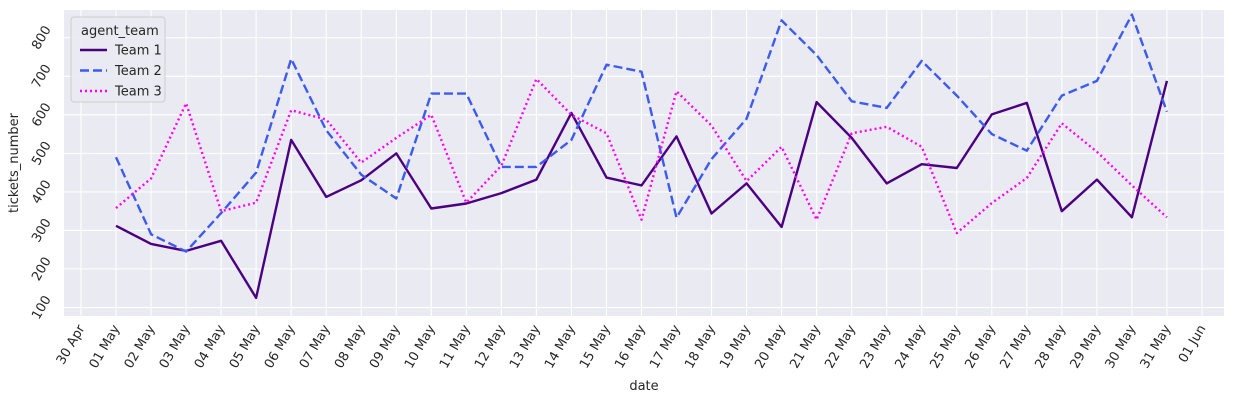 The height and width of the screenshot is (403, 1235). What do you see at coordinates (980, 346) in the screenshot?
I see `x-tick-label: 26 May` at bounding box center [980, 346].